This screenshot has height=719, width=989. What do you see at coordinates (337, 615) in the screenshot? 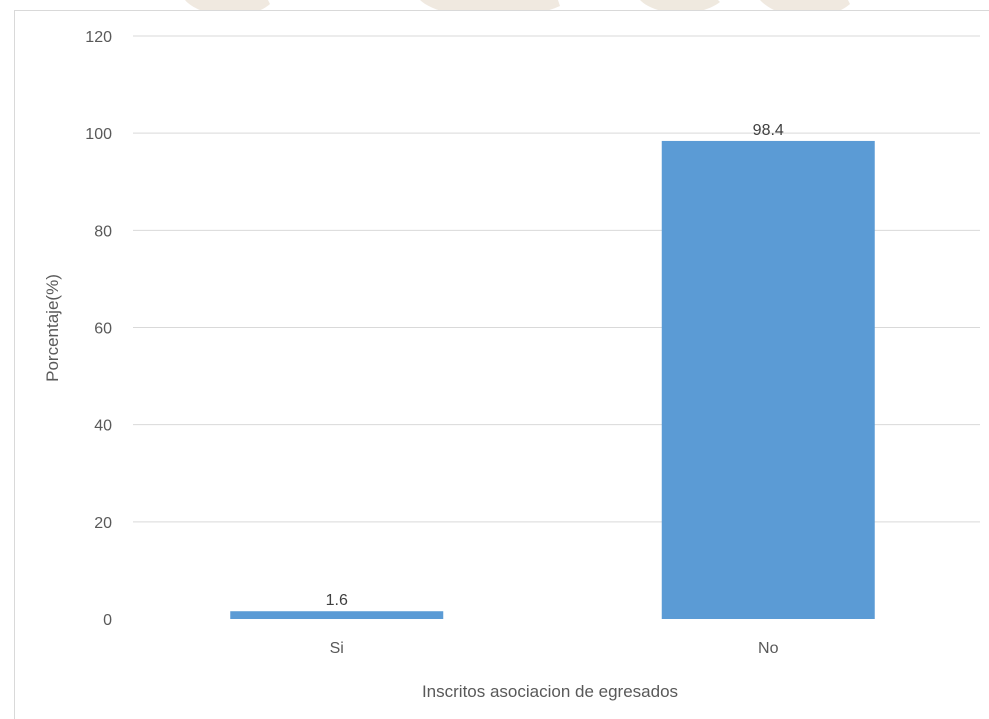
I see `bar-si` at bounding box center [337, 615].